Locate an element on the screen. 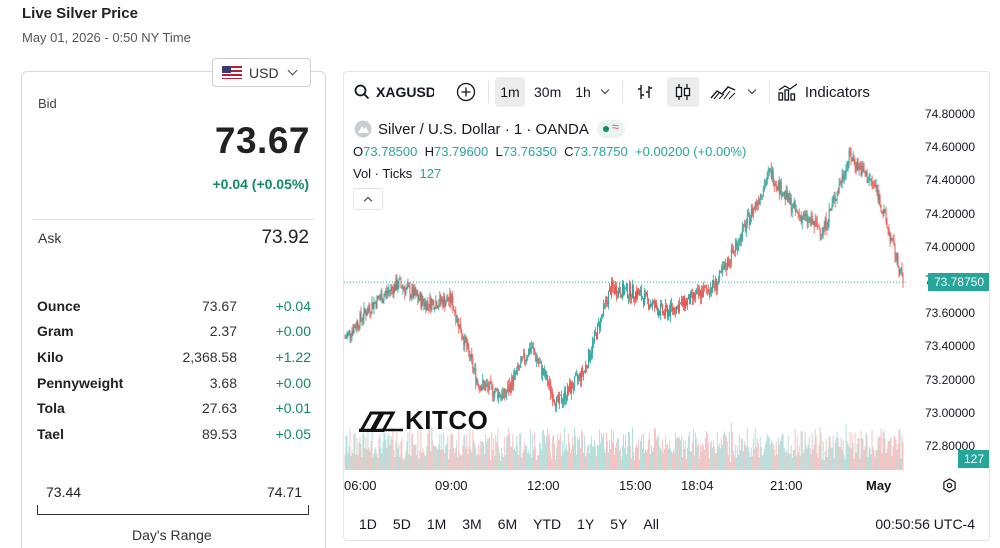 This screenshot has width=1000, height=548. symbol-search: XAGUSD is located at coordinates (394, 92).